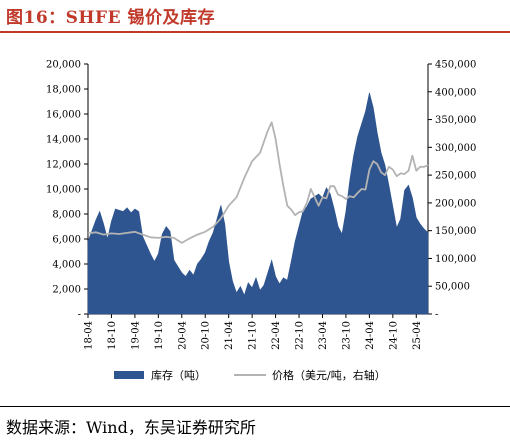 This screenshot has height=443, width=510. What do you see at coordinates (370, 335) in the screenshot?
I see `x-tick-label: 24-04` at bounding box center [370, 335].